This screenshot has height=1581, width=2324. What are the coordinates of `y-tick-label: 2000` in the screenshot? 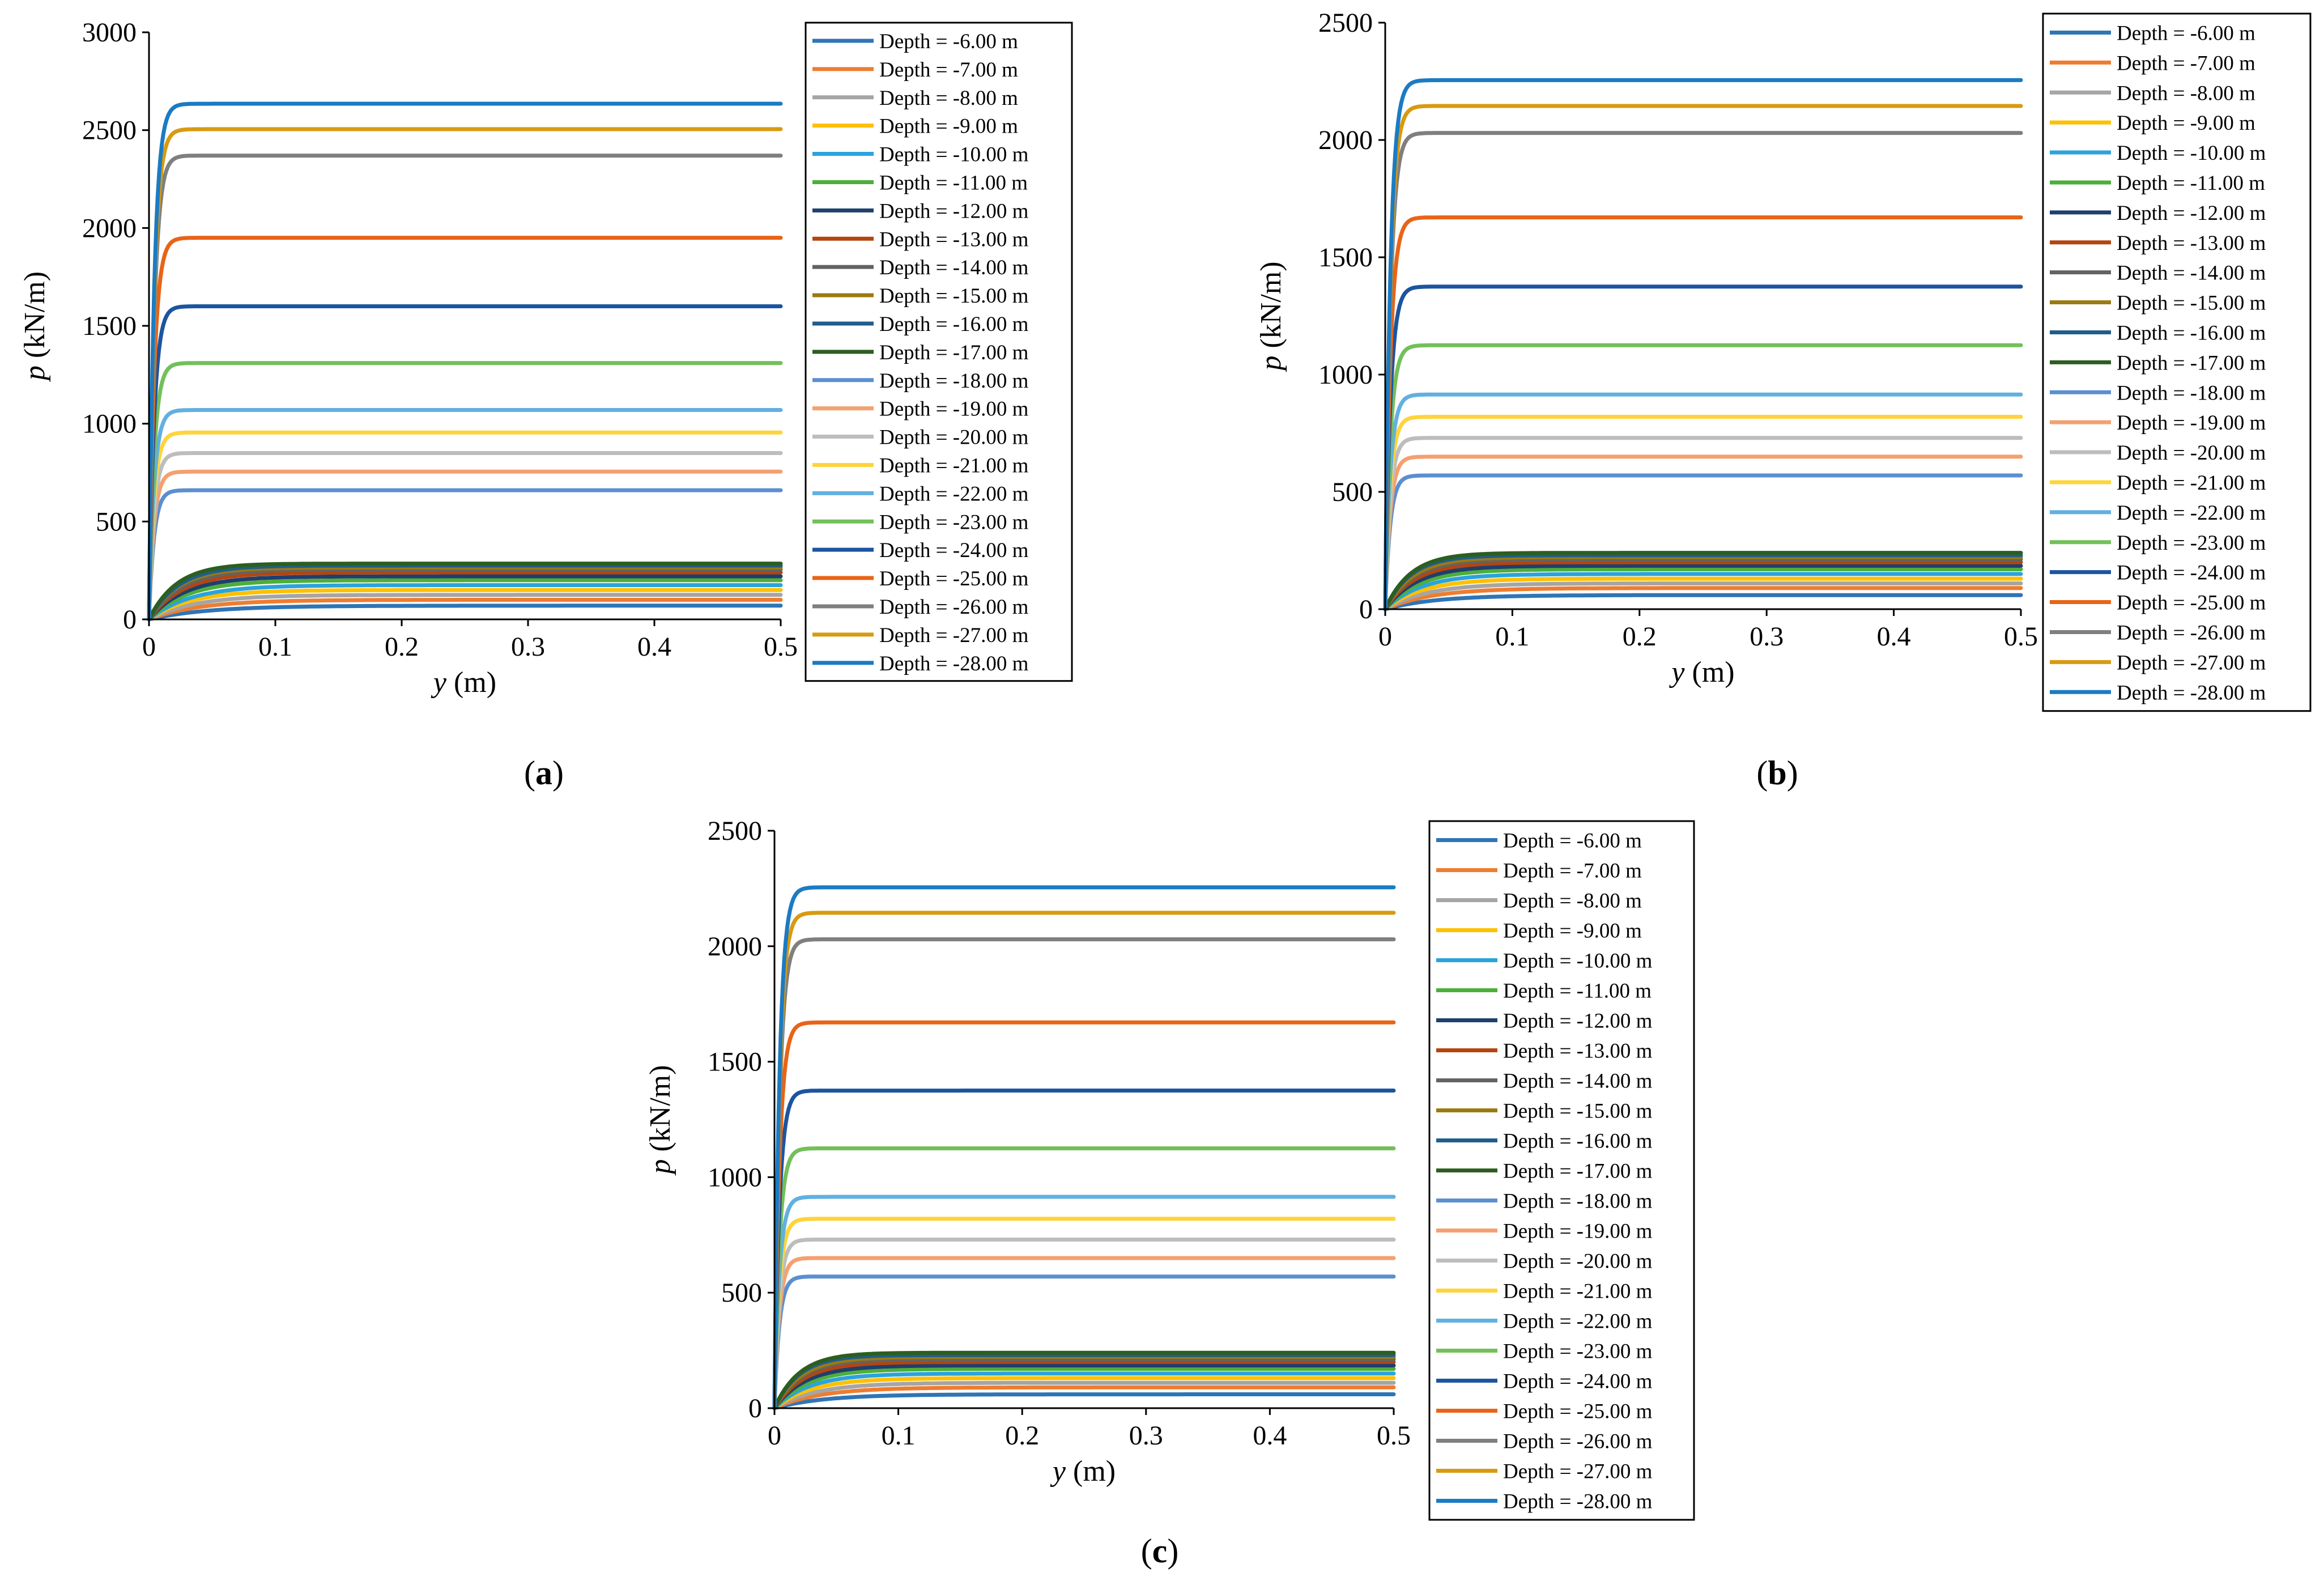 It's located at (109, 228).